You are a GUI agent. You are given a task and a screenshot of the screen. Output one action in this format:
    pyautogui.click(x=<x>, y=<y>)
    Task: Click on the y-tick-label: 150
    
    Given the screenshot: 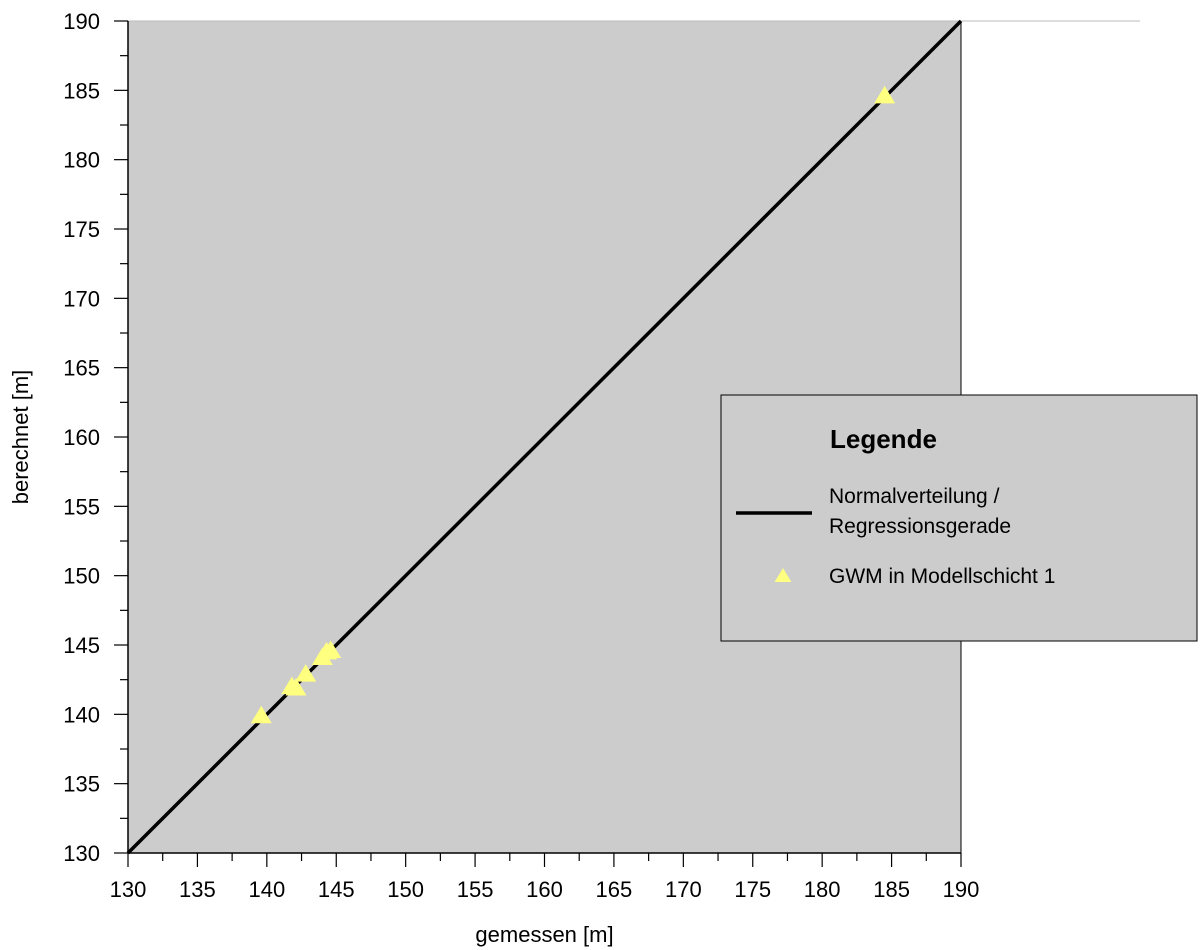 What is the action you would take?
    pyautogui.click(x=81, y=576)
    